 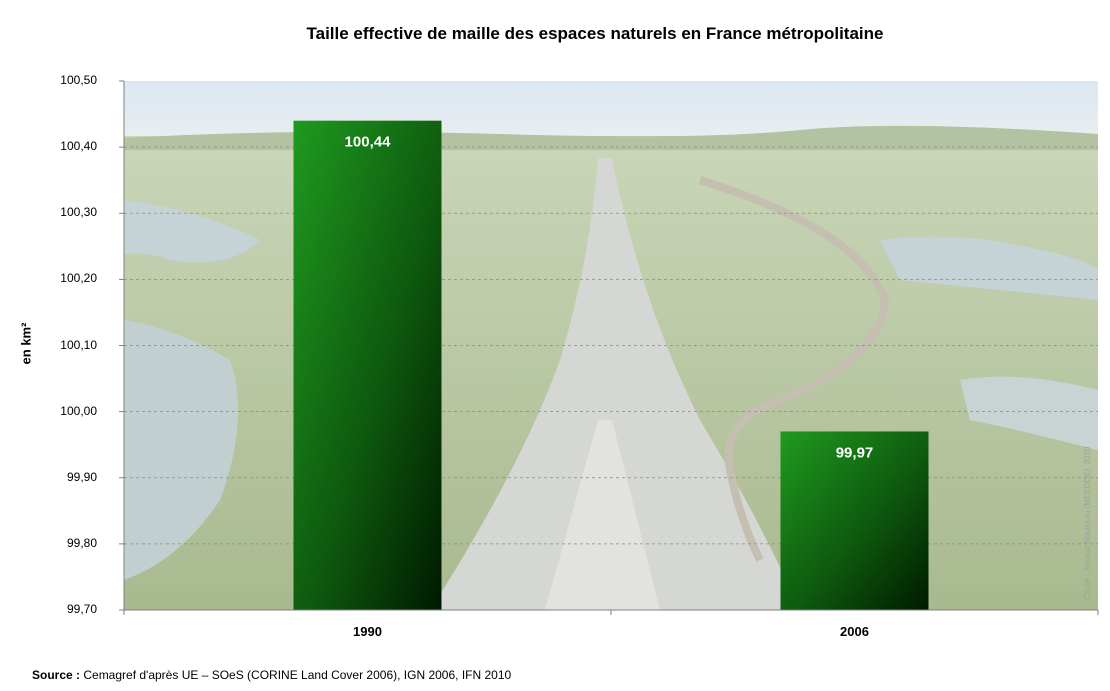 I want to click on y-tick-label: 99,80, so click(x=81, y=542).